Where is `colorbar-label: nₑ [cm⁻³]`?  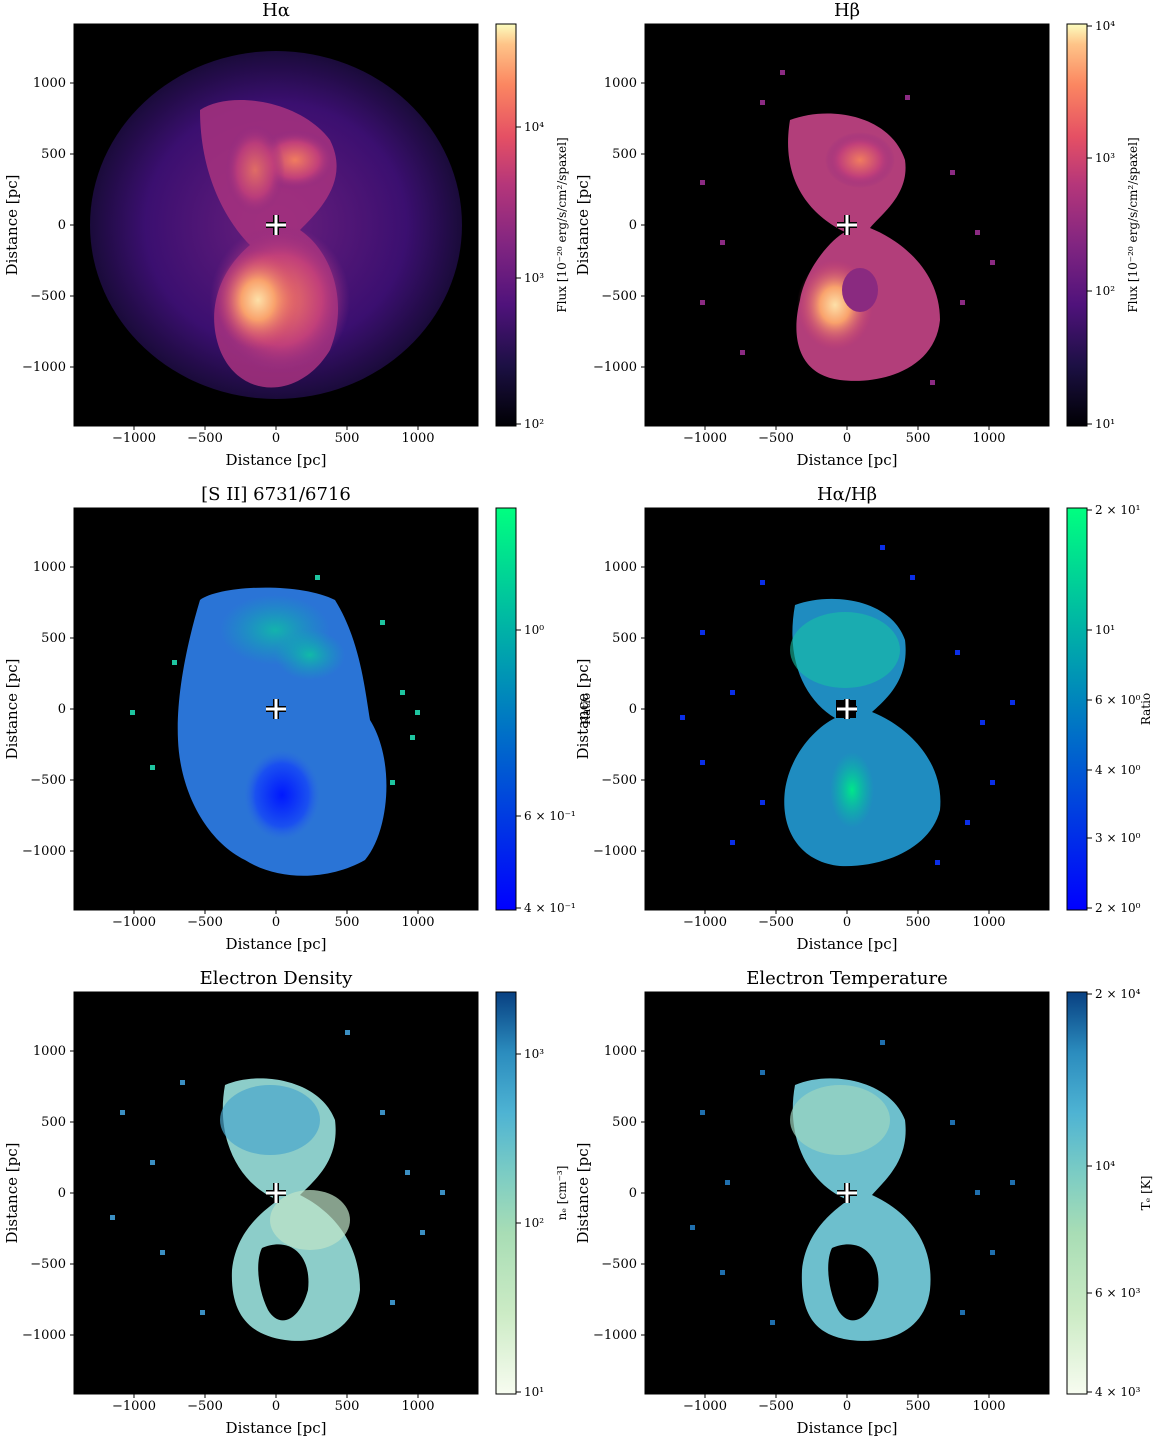
colorbar-label: nₑ [cm⁻³] is located at coordinates (562, 1193).